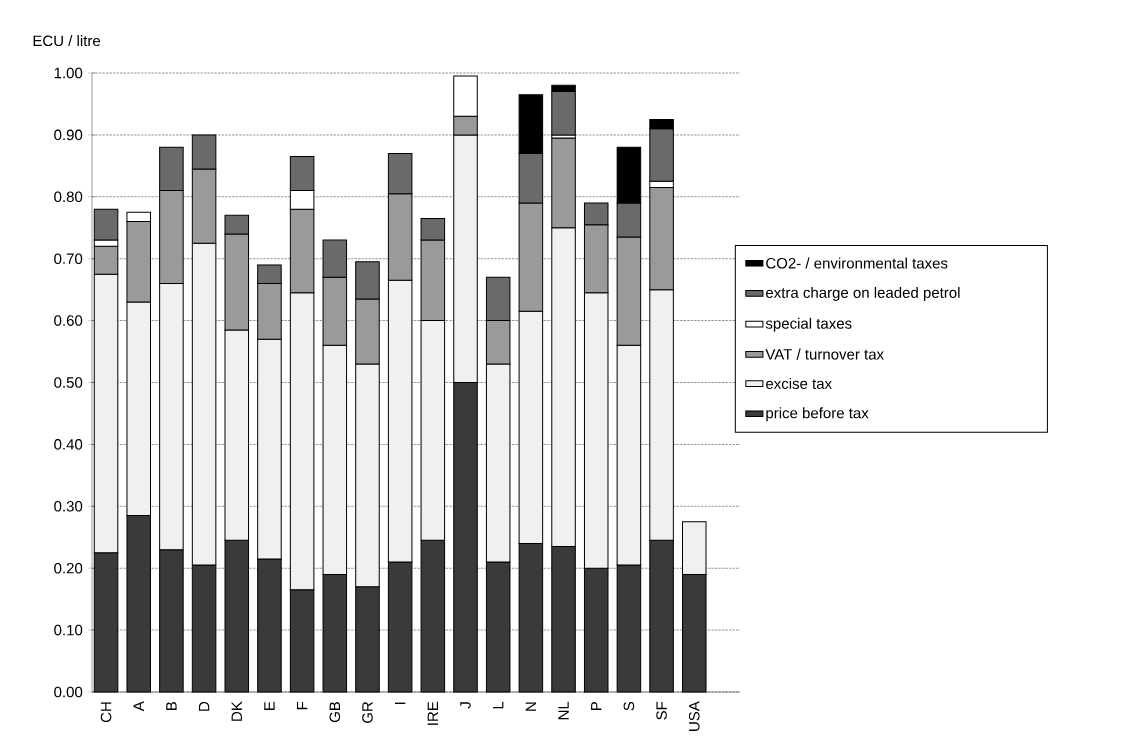  Describe the element at coordinates (857, 263) in the screenshot. I see `legend-label: CO2- / environmental taxes` at that location.